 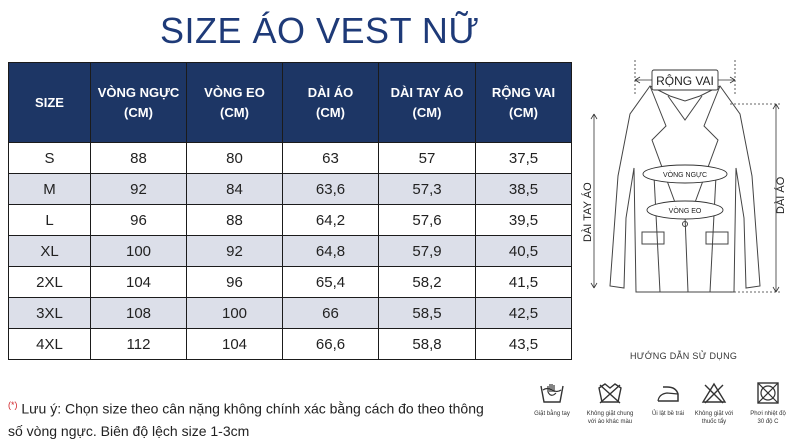 What do you see at coordinates (330, 189) in the screenshot?
I see `table-cell: 63,6` at bounding box center [330, 189].